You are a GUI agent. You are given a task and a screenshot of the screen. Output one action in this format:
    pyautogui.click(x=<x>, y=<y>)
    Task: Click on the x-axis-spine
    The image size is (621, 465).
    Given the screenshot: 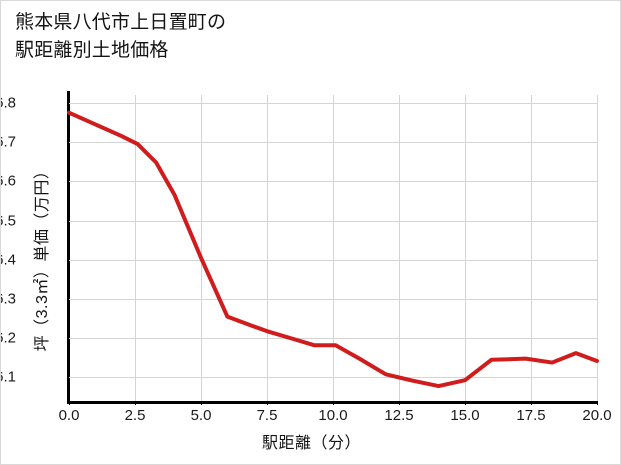 What is the action you would take?
    pyautogui.click(x=332, y=402)
    